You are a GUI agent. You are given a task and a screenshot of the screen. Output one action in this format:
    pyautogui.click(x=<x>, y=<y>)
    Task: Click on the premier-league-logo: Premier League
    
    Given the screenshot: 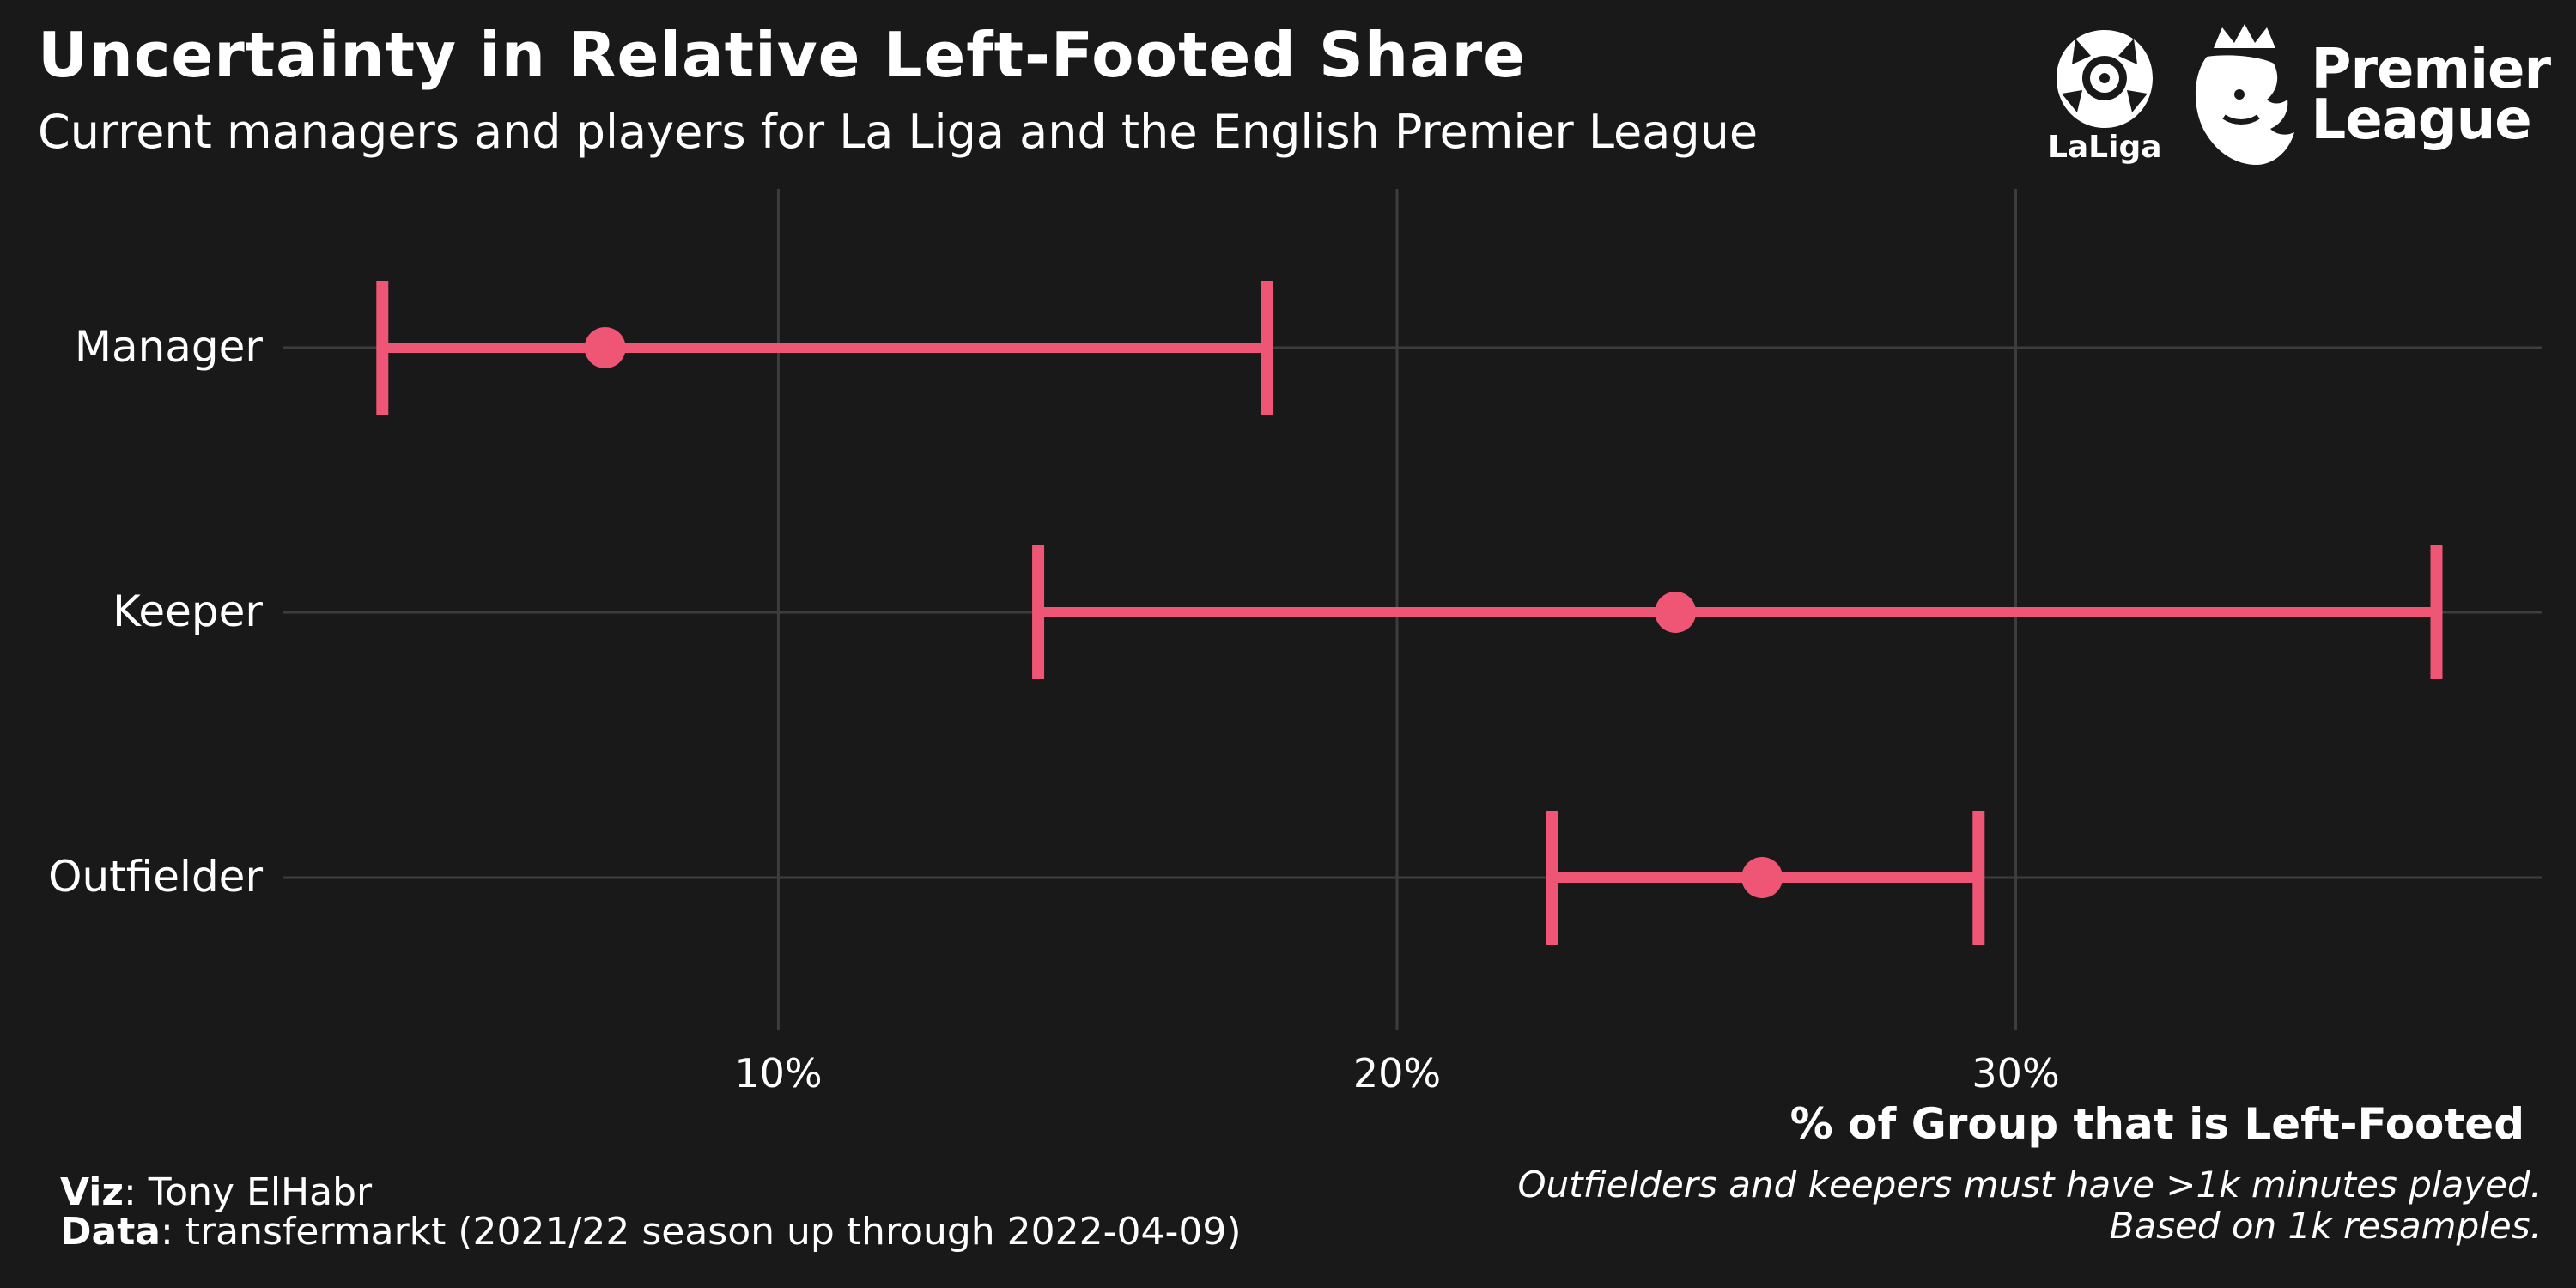 What is the action you would take?
    pyautogui.click(x=2369, y=95)
    